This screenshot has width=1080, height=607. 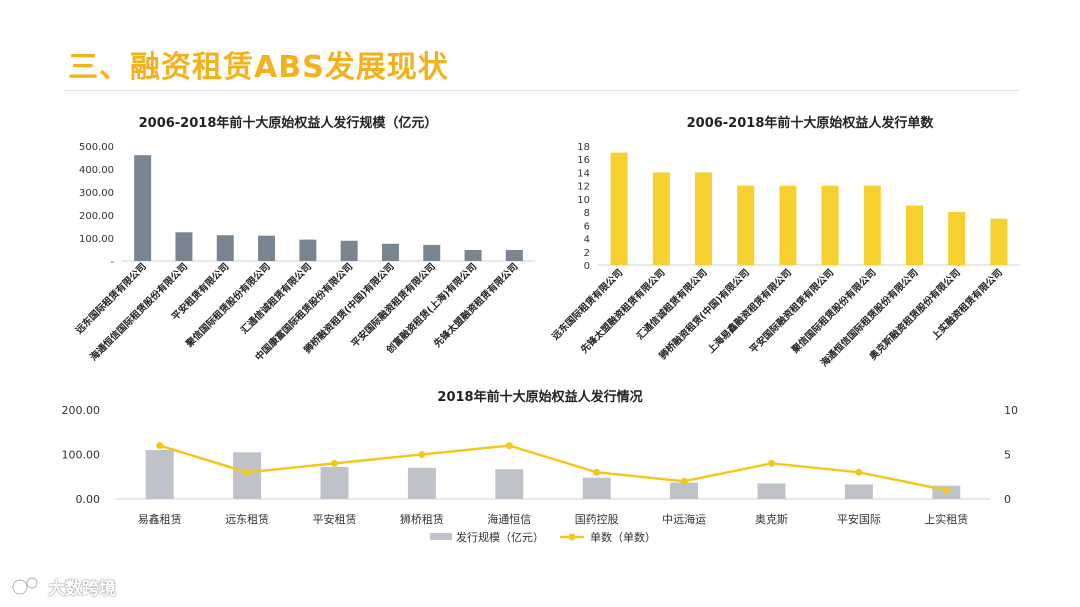 I want to click on chart3-x-label: 平安国际, so click(x=859, y=519).